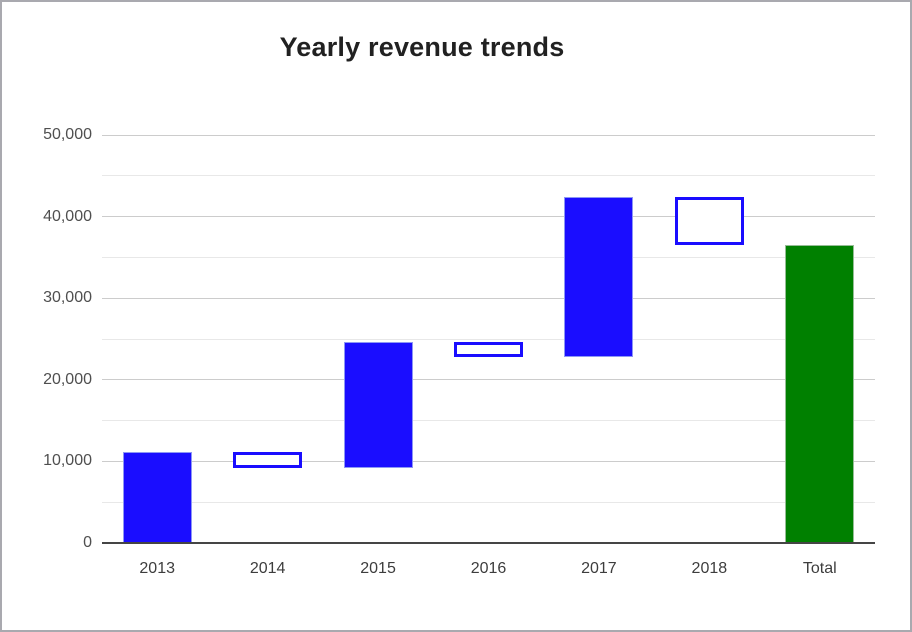 The width and height of the screenshot is (912, 632). Describe the element at coordinates (599, 277) in the screenshot. I see `waterfall-bar-2017` at that location.